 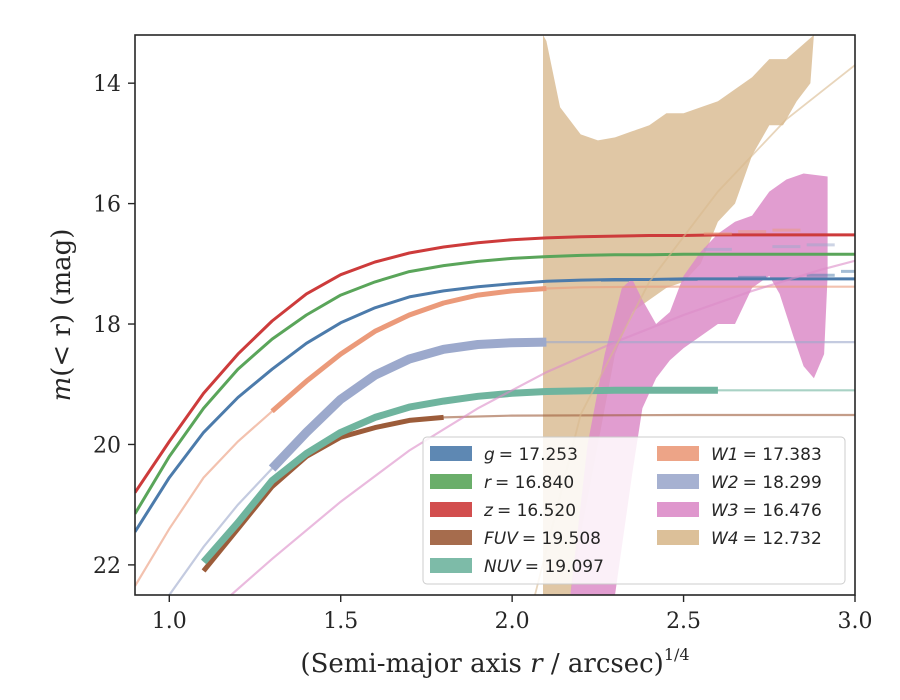 What do you see at coordinates (107, 325) in the screenshot?
I see `y-tick-label: 18` at bounding box center [107, 325].